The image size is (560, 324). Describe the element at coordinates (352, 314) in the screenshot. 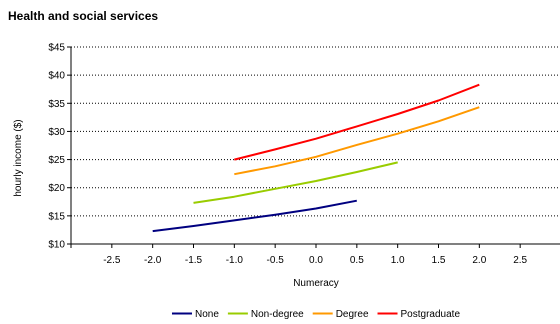

I see `legend-label-degree: Degree` at that location.